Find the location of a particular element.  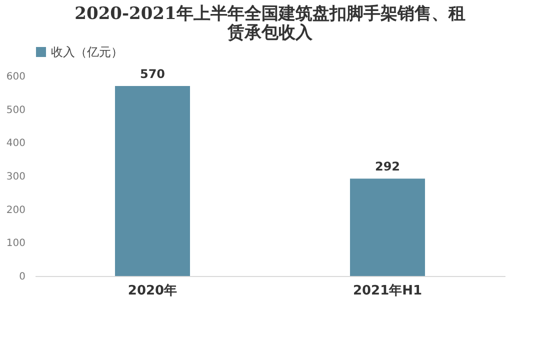

x-tick-label: 2020年 is located at coordinates (153, 291).